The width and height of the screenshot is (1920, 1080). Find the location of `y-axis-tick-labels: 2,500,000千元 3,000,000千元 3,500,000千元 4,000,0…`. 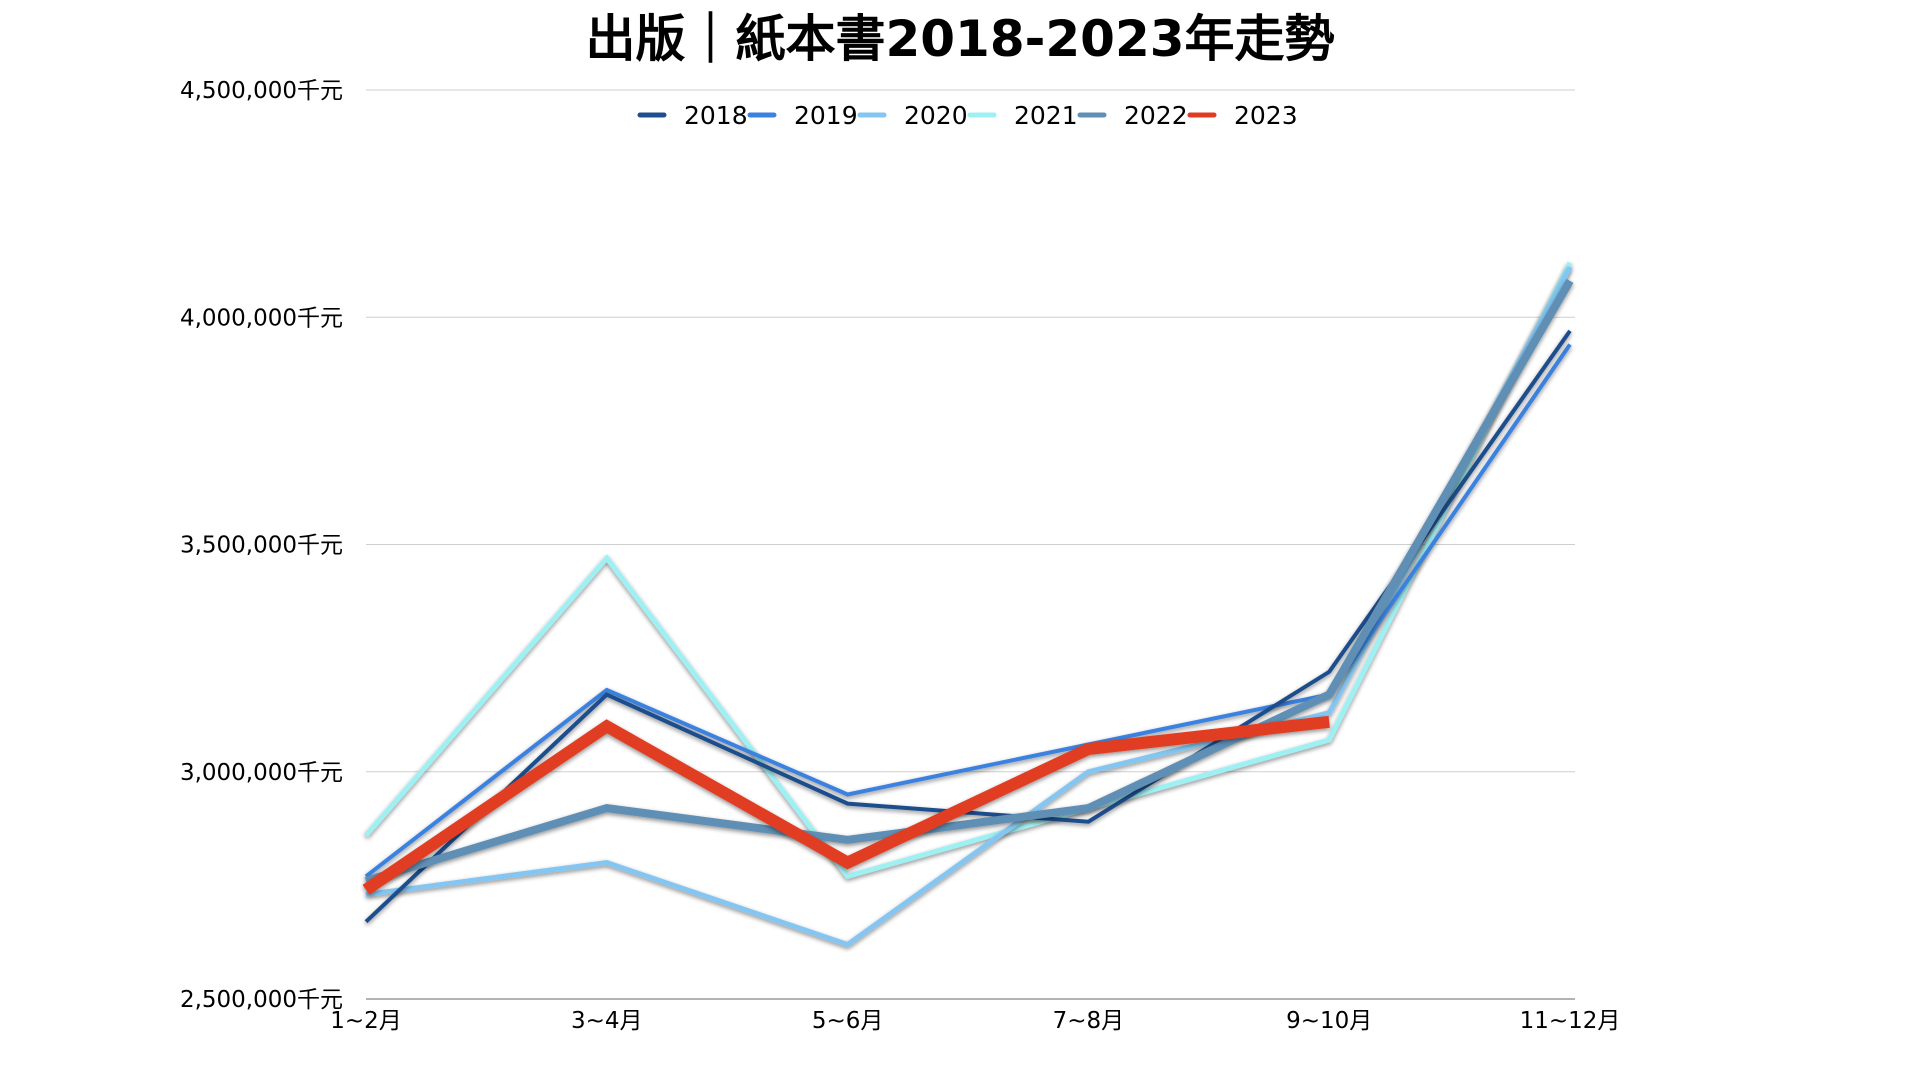

y-axis-tick-labels: 2,500,000千元 3,000,000千元 3,500,000千元 4,000,0… is located at coordinates (261, 545).